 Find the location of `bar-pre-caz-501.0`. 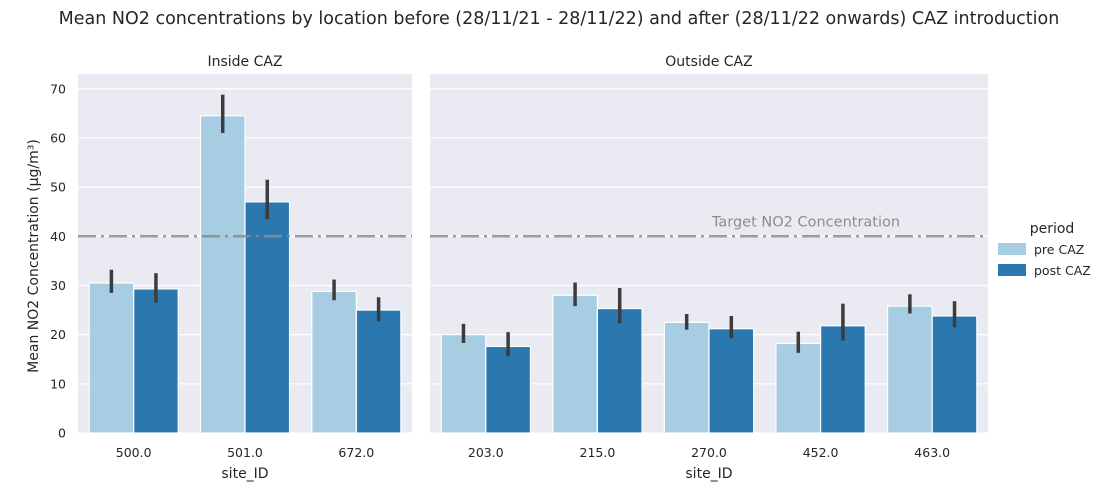

bar-pre-caz-501.0 is located at coordinates (222, 274).